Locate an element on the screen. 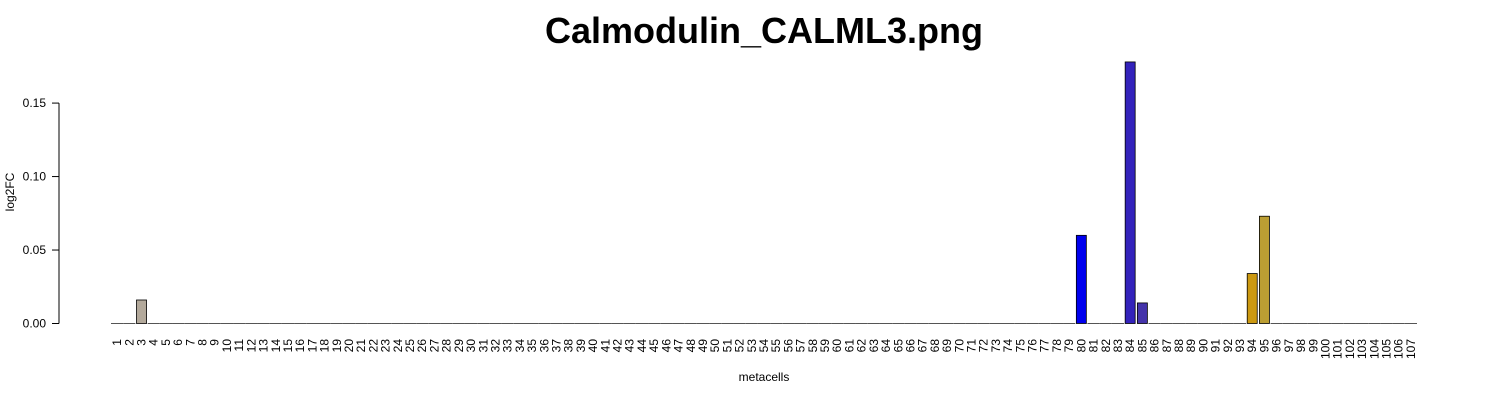  x-tick-label: 30 is located at coordinates (471, 346).